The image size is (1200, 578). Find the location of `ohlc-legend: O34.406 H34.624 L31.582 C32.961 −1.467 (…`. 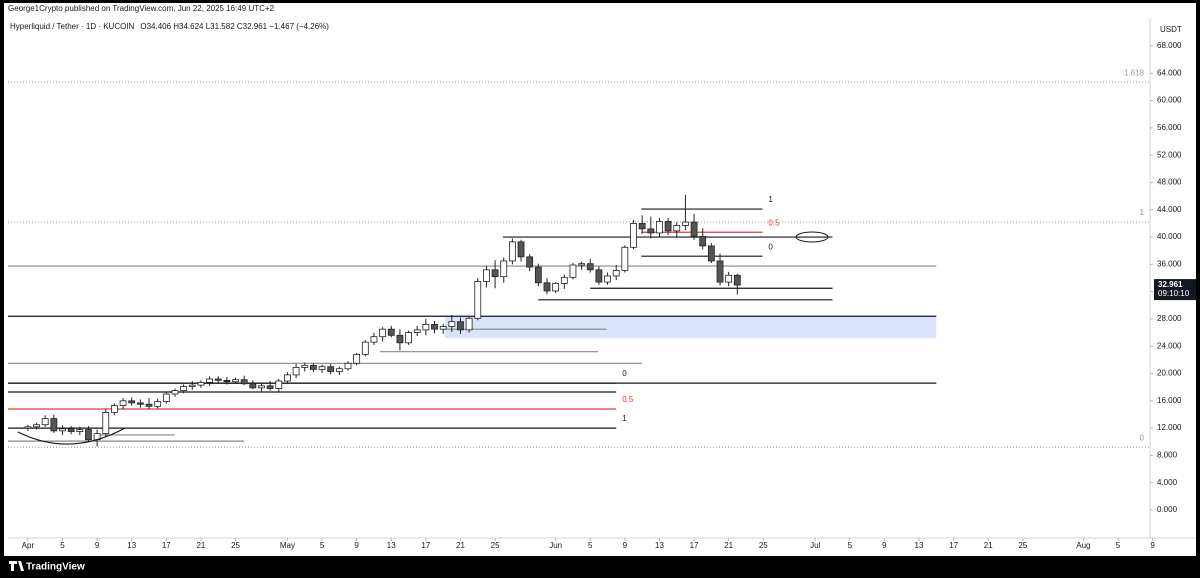

ohlc-legend: O34.406 H34.624 L31.582 C32.961 −1.467 (… is located at coordinates (234, 26).